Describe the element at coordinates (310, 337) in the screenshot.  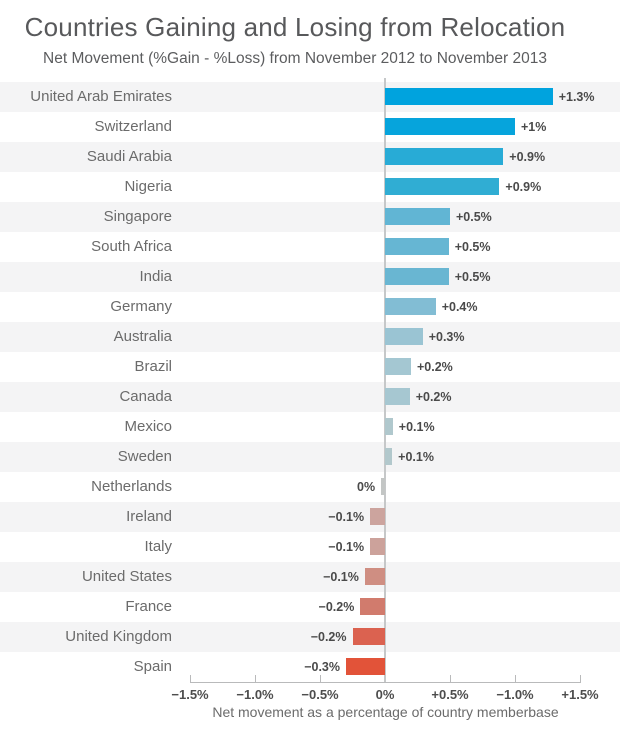
I see `chart-row: Australia +0.3%` at that location.